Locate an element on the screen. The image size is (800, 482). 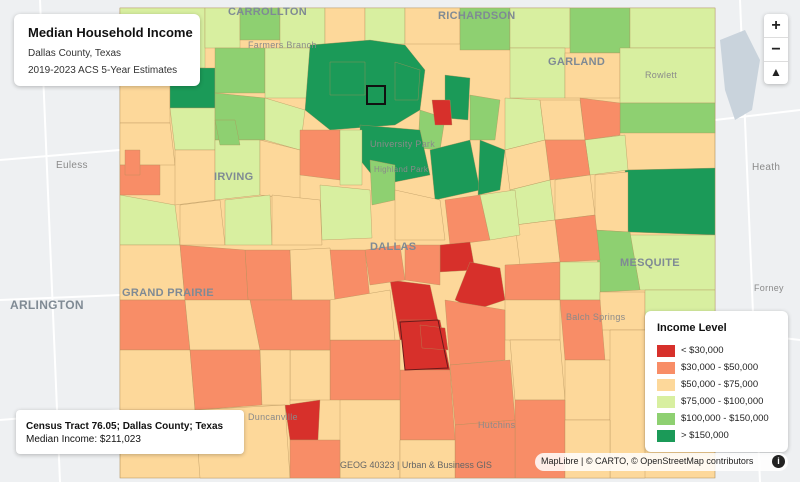
legend-label: $100,000 - $150,000 is located at coordinates (725, 418).